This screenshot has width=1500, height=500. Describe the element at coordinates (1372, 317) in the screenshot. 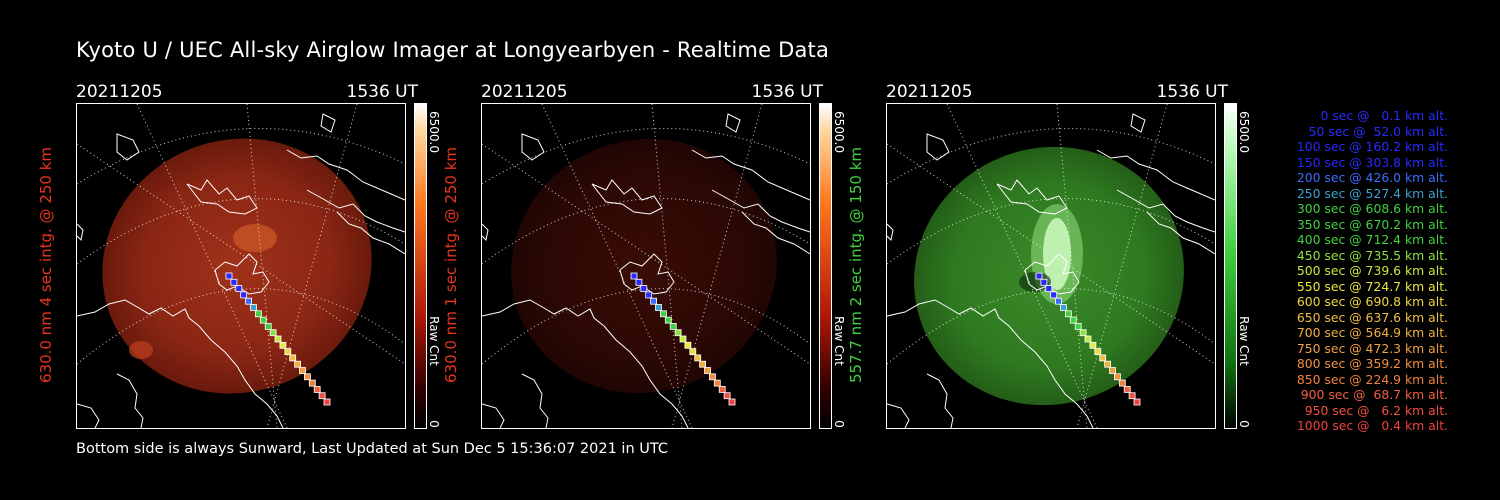

I see `legend-entry: 650 sec @ 637.6 km alt.` at that location.